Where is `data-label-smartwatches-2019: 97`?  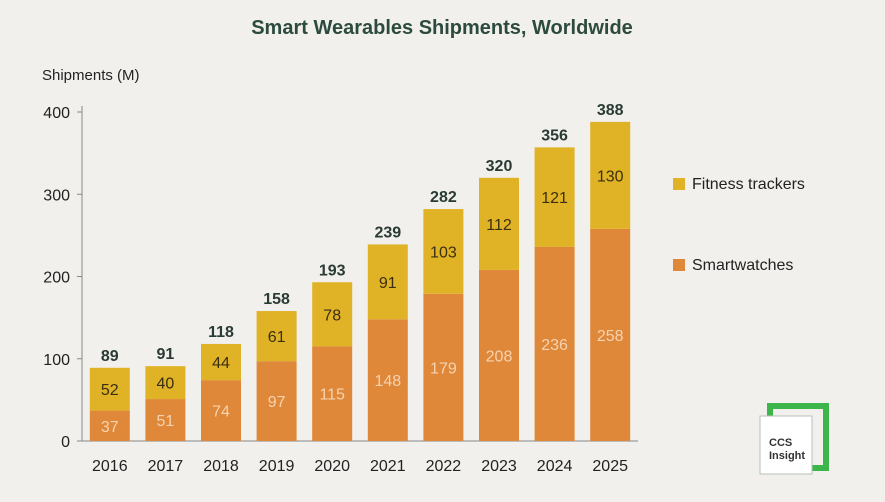
data-label-smartwatches-2019: 97 is located at coordinates (277, 402).